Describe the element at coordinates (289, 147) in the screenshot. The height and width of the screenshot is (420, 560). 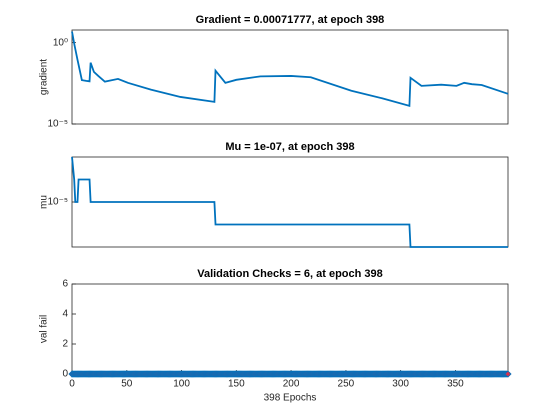
I see `axes-title: Mu = 1e-07, at epoch 398` at that location.